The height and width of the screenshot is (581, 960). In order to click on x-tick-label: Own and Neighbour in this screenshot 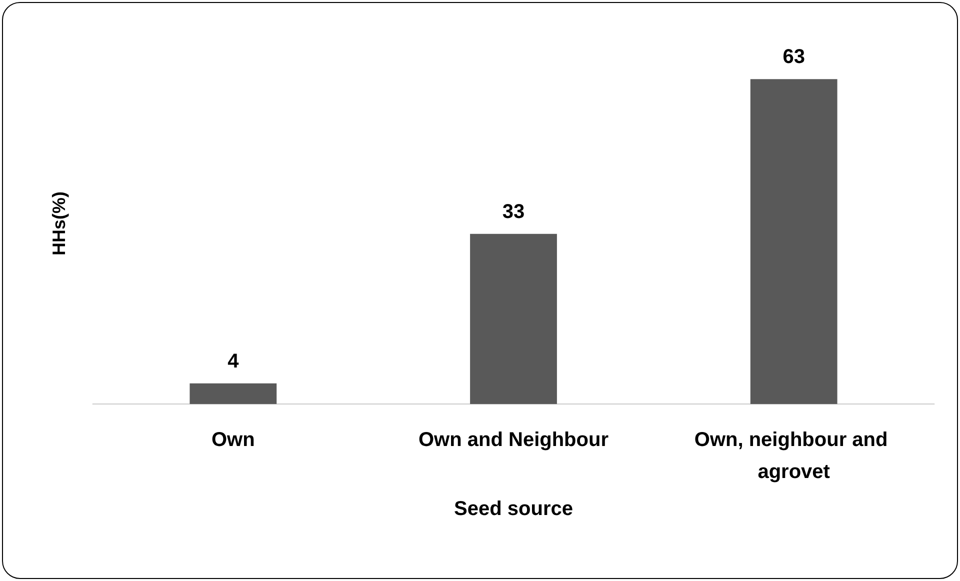, I will do `click(513, 440)`.